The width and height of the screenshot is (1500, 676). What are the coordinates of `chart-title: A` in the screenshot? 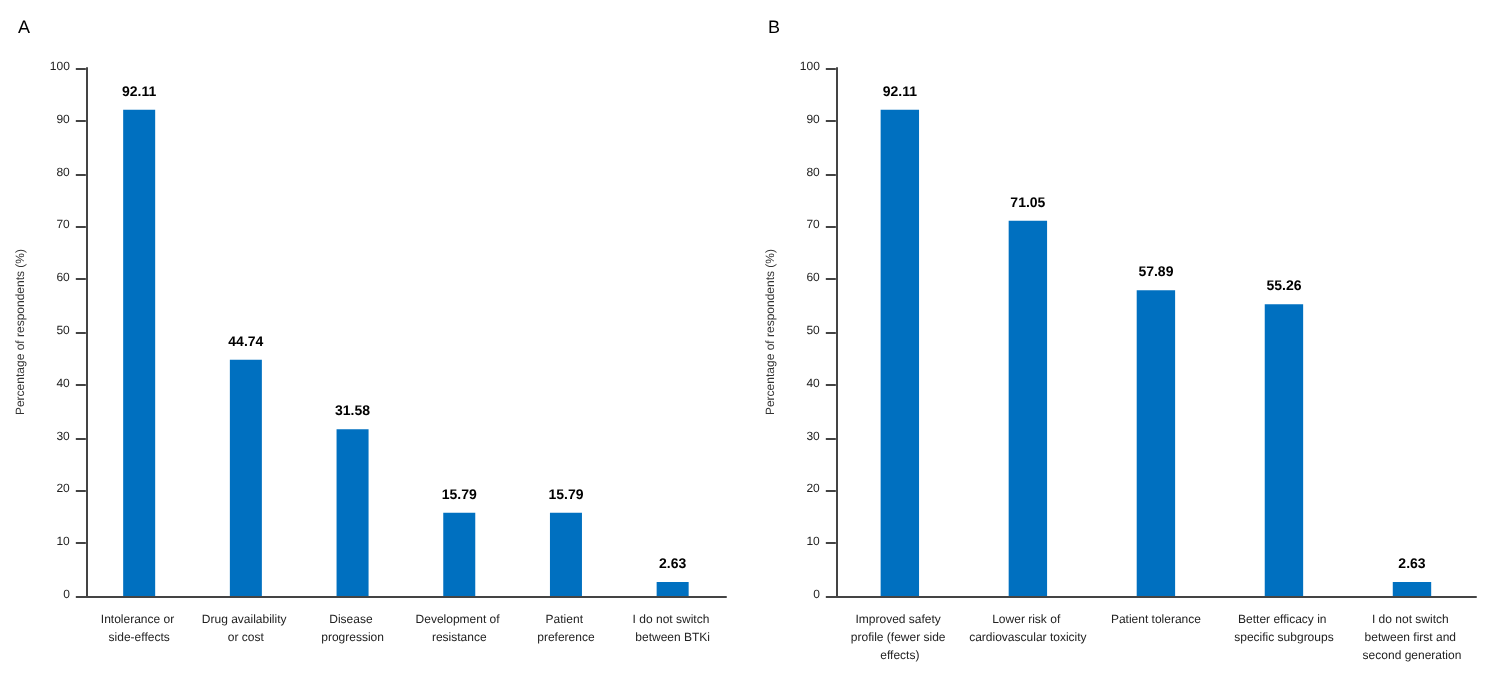 It's located at (24, 27).